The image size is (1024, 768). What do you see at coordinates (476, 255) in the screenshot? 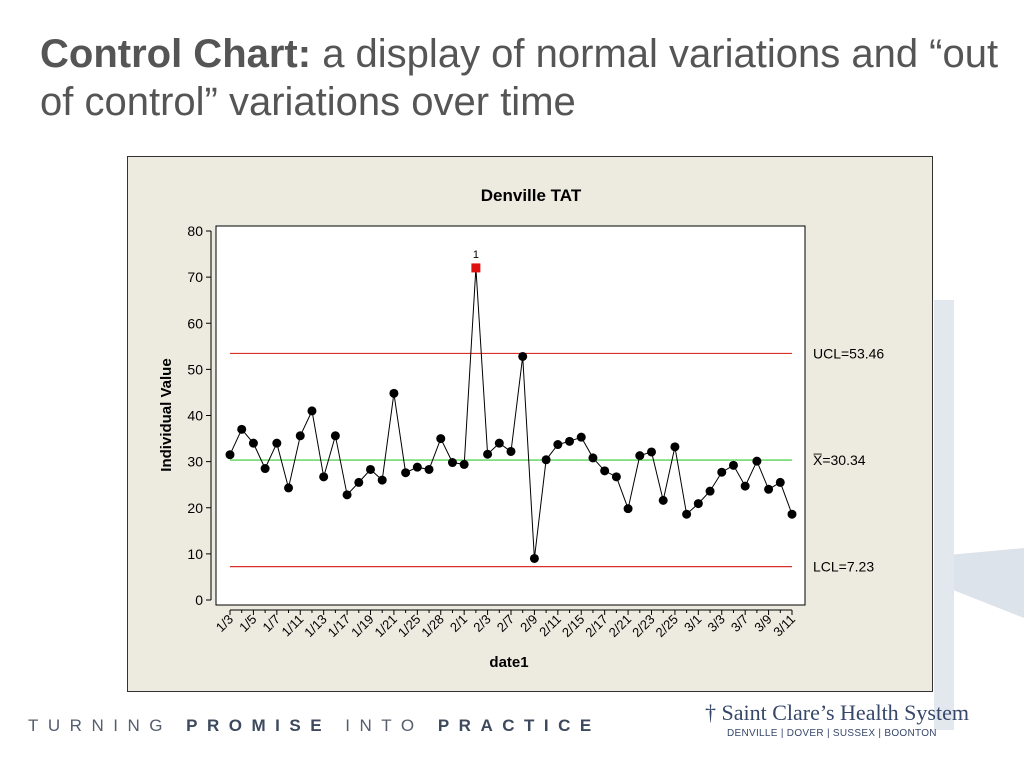
I see `out-of-control-label: 1` at bounding box center [476, 255].